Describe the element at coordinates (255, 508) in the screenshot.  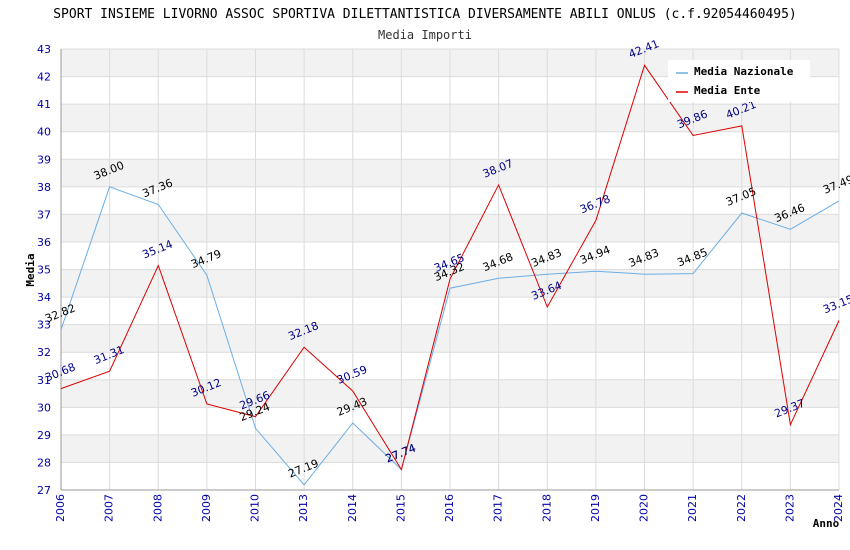
I see `x-tick-label: 2010` at that location.